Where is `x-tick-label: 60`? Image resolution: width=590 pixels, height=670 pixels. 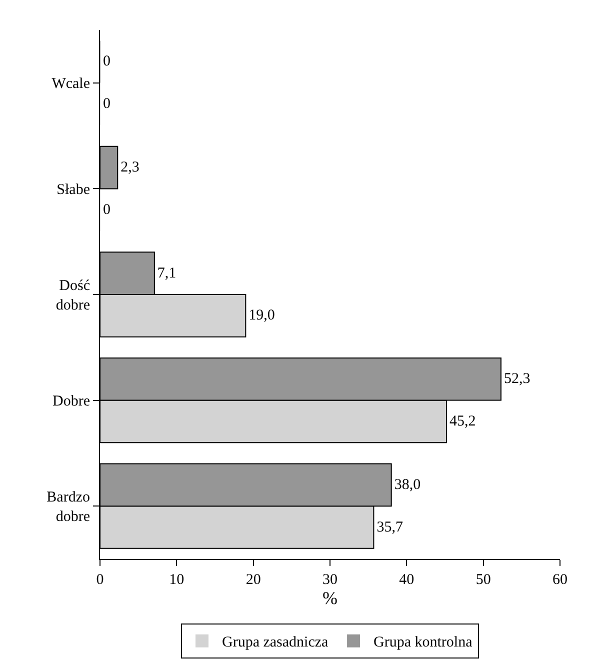 x-tick-label: 60 is located at coordinates (560, 580).